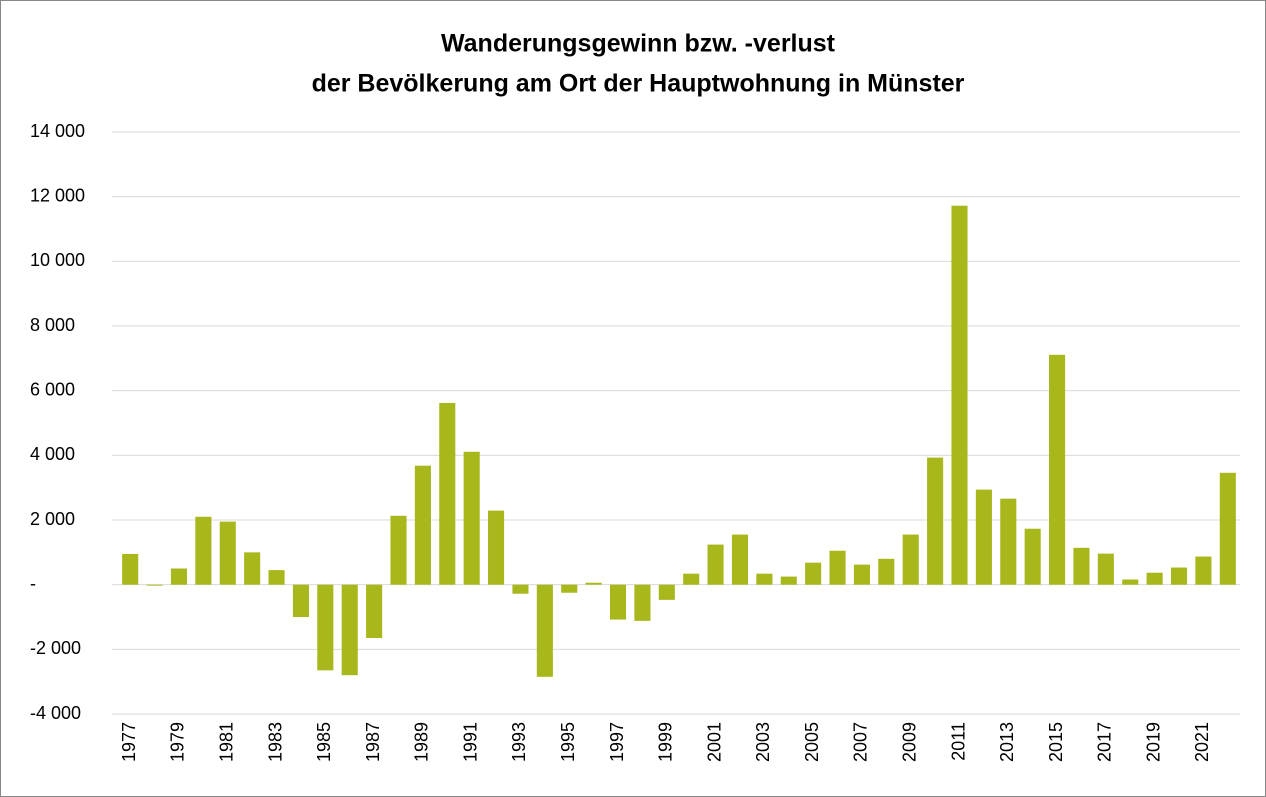 This screenshot has height=797, width=1266. Describe the element at coordinates (52, 519) in the screenshot. I see `y-tick-label: 2 000` at that location.